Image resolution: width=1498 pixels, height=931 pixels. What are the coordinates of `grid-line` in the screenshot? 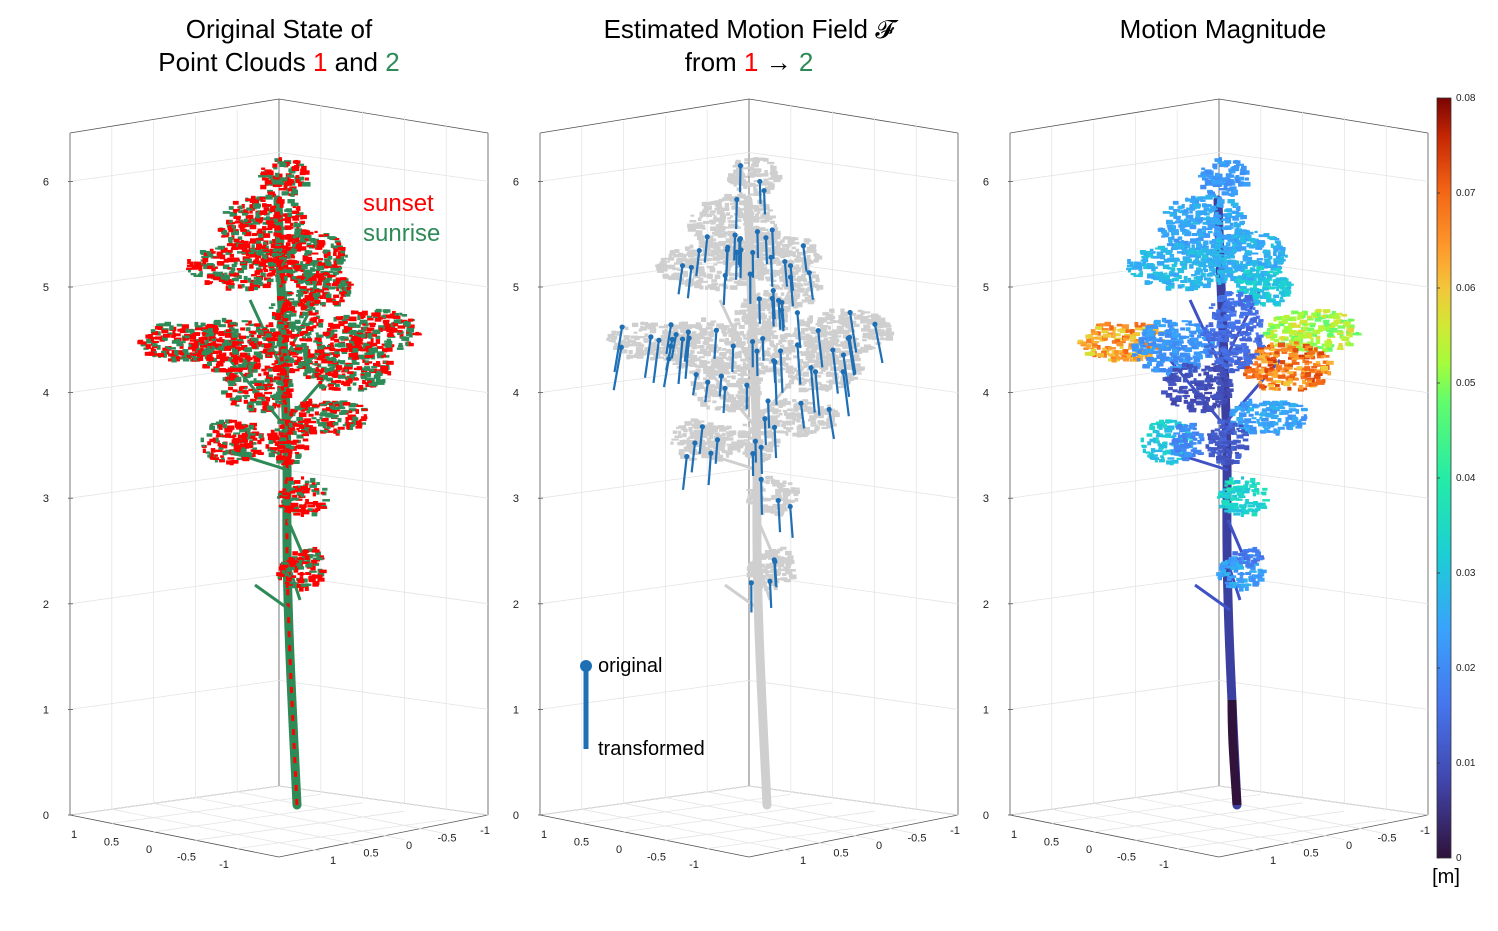 It's located at (644, 483).